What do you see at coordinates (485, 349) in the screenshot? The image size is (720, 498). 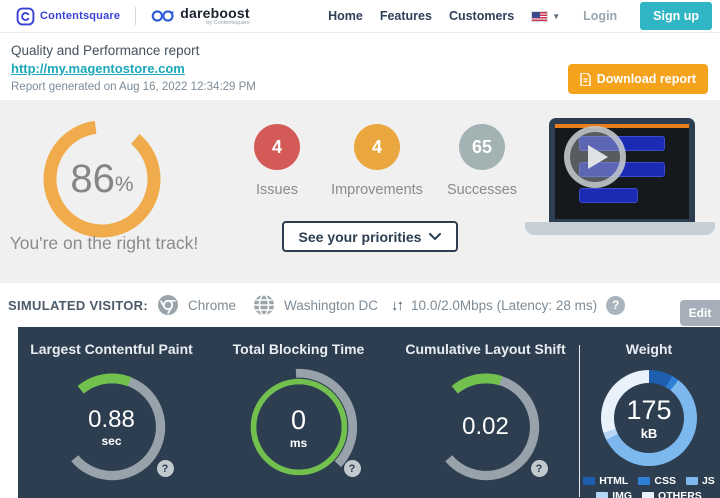 I see `cls-title: Cumulative Layout Shift` at bounding box center [485, 349].